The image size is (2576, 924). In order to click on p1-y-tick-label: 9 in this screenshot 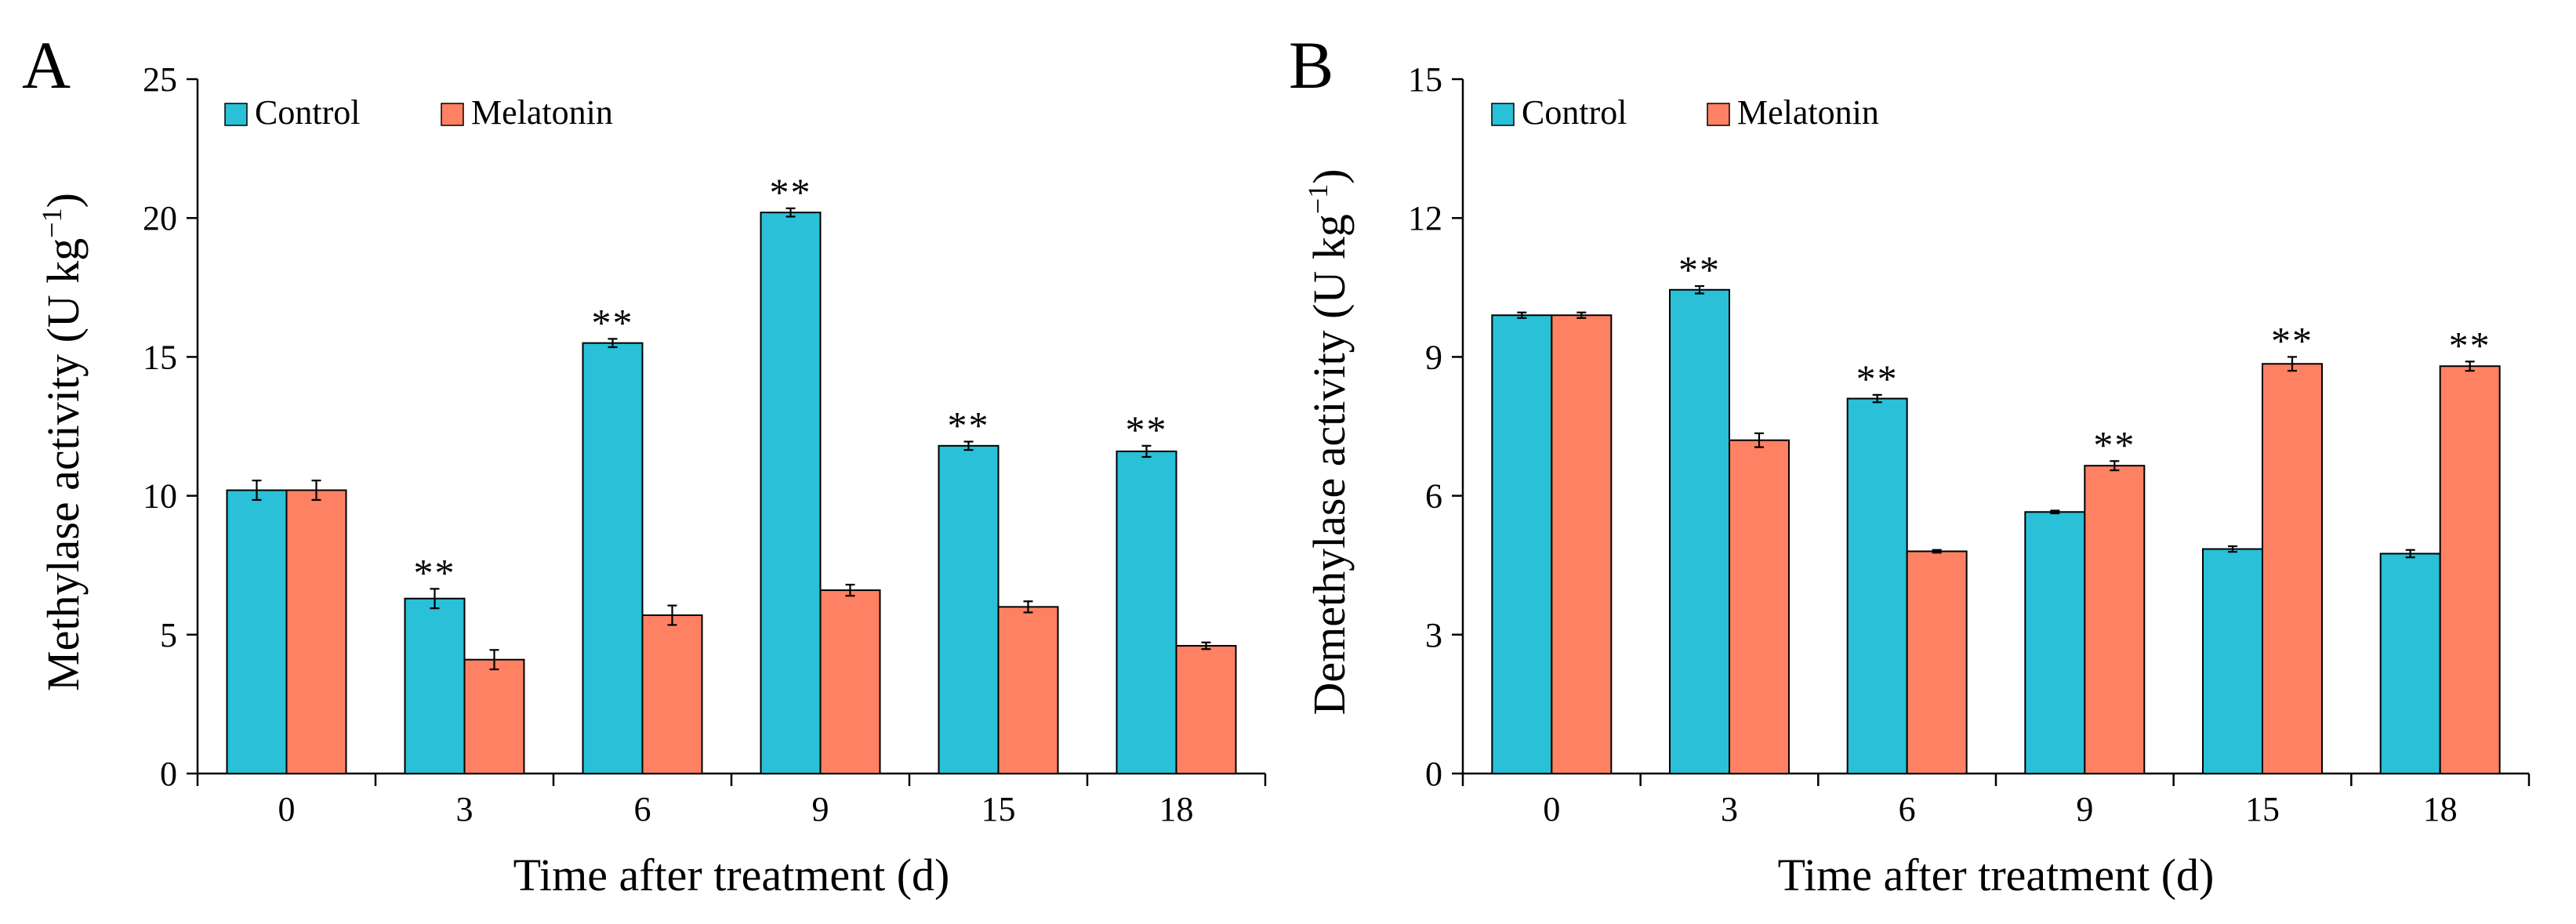, I will do `click(1434, 357)`.